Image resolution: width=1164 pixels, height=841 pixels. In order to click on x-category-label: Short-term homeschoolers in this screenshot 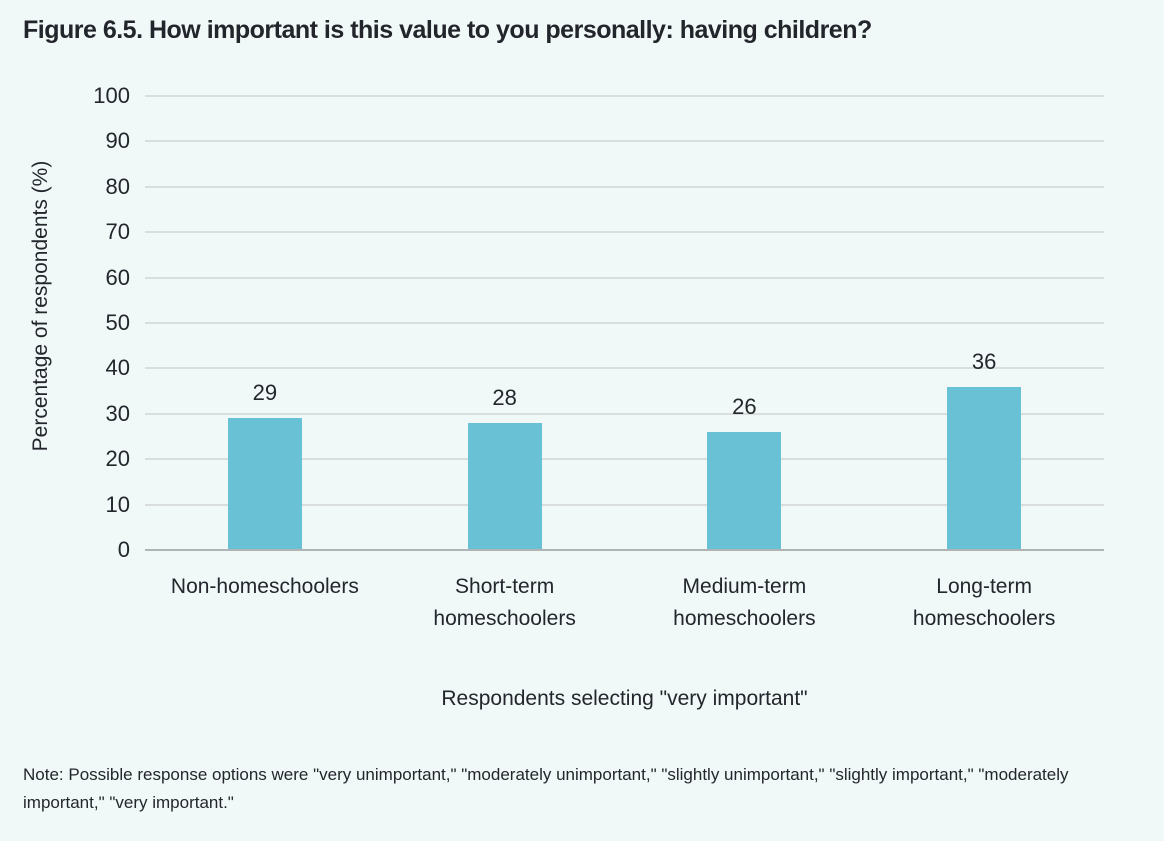, I will do `click(504, 602)`.